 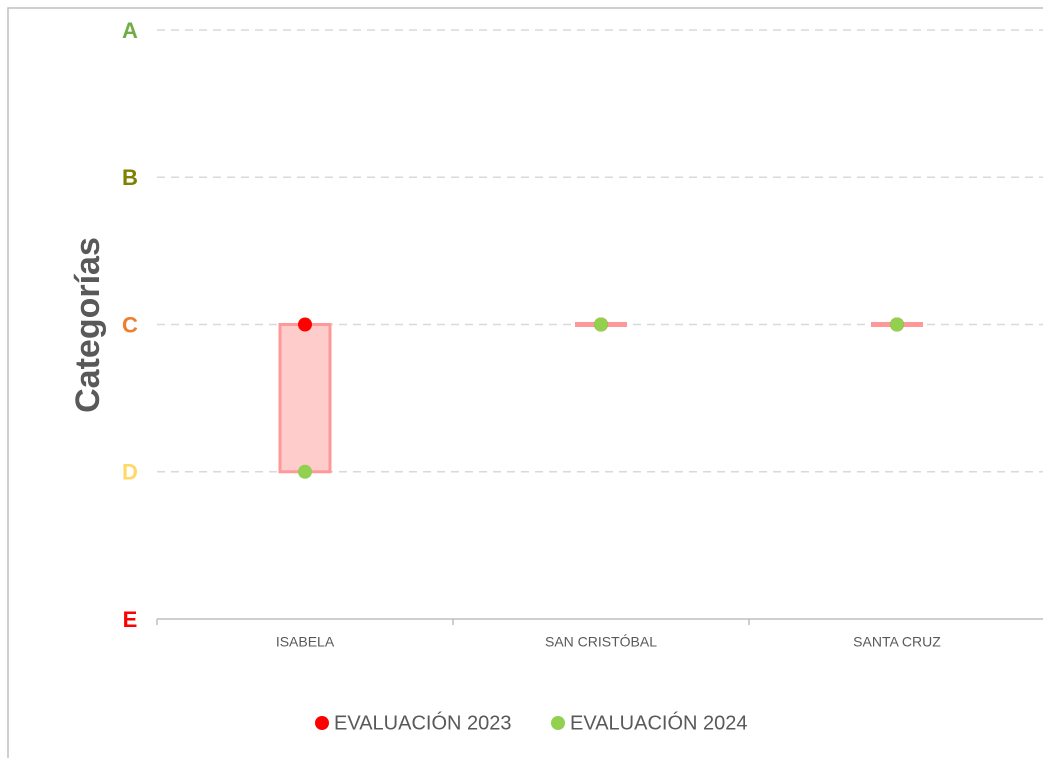 I want to click on y-tick-label: B, so click(x=130, y=177).